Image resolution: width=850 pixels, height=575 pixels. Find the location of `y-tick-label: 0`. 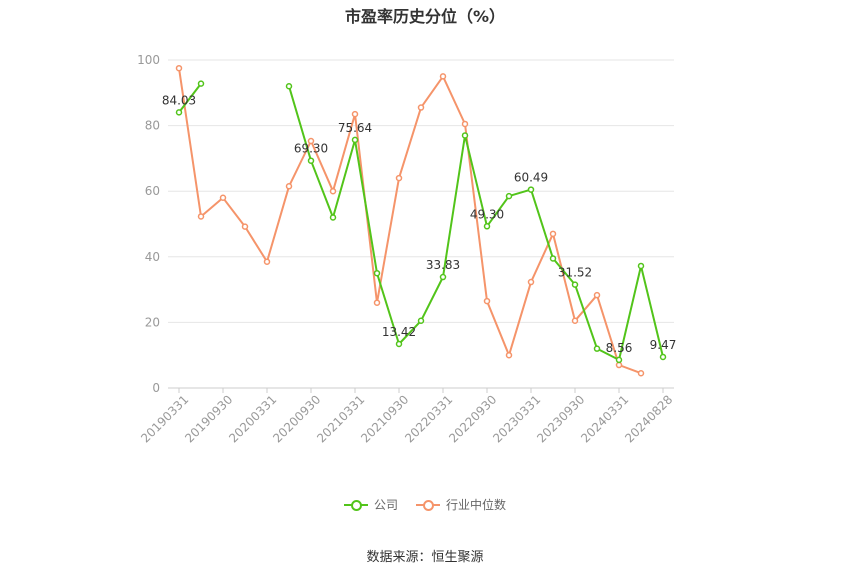

y-tick-label: 0 is located at coordinates (156, 388).